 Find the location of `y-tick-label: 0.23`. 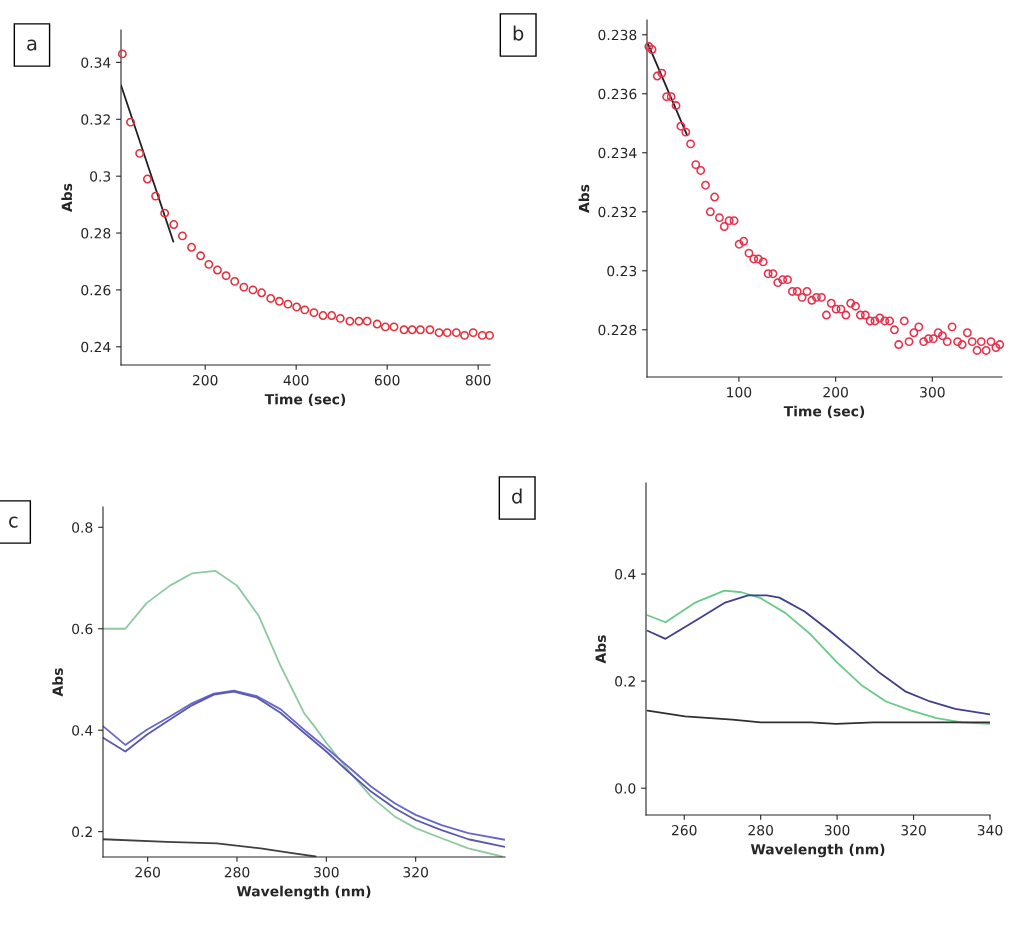

y-tick-label: 0.23 is located at coordinates (622, 271).